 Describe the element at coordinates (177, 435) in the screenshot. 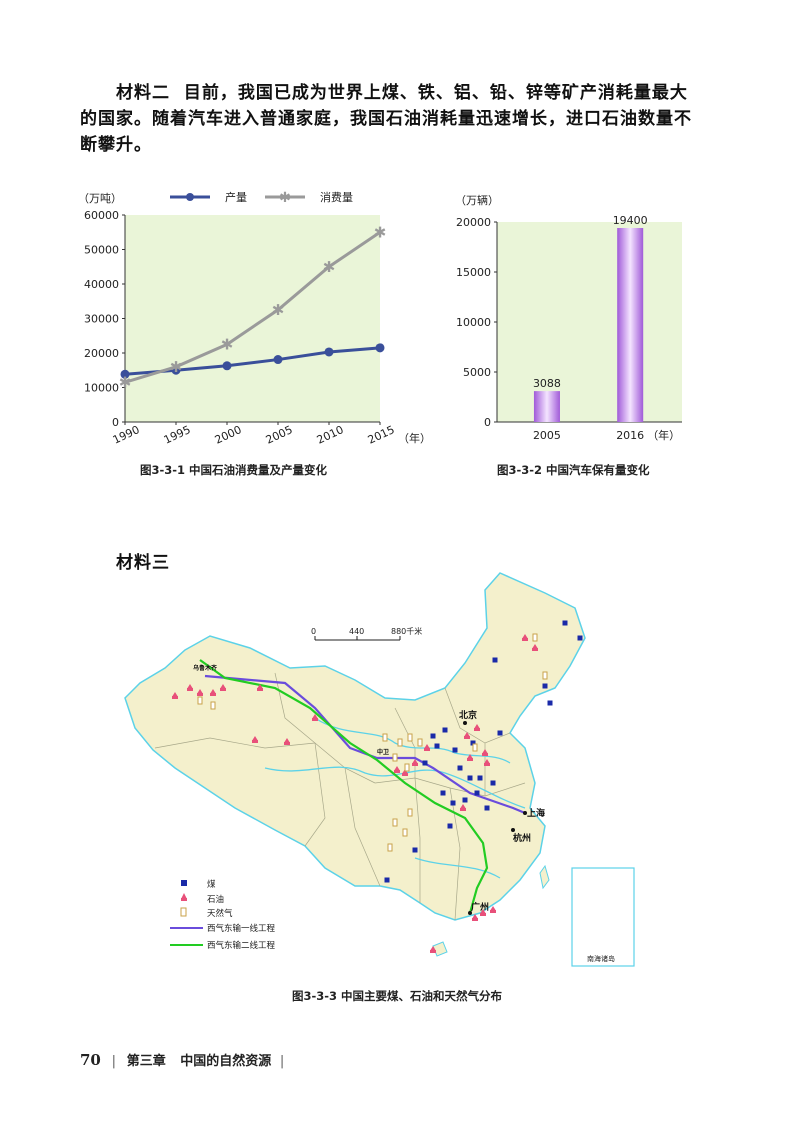

I see `chart1-xtick-label: 1995` at that location.